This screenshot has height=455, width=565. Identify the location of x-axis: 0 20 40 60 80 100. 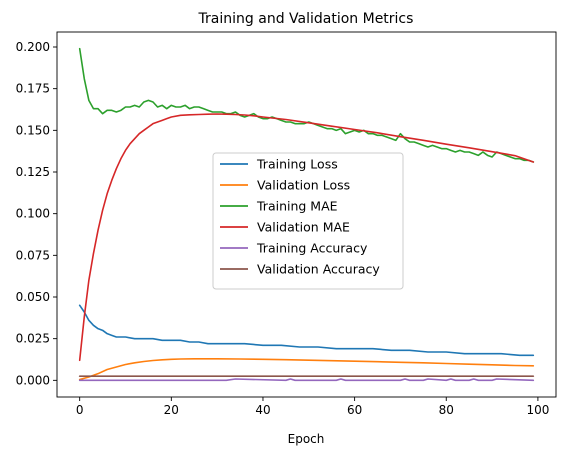
(312, 407).